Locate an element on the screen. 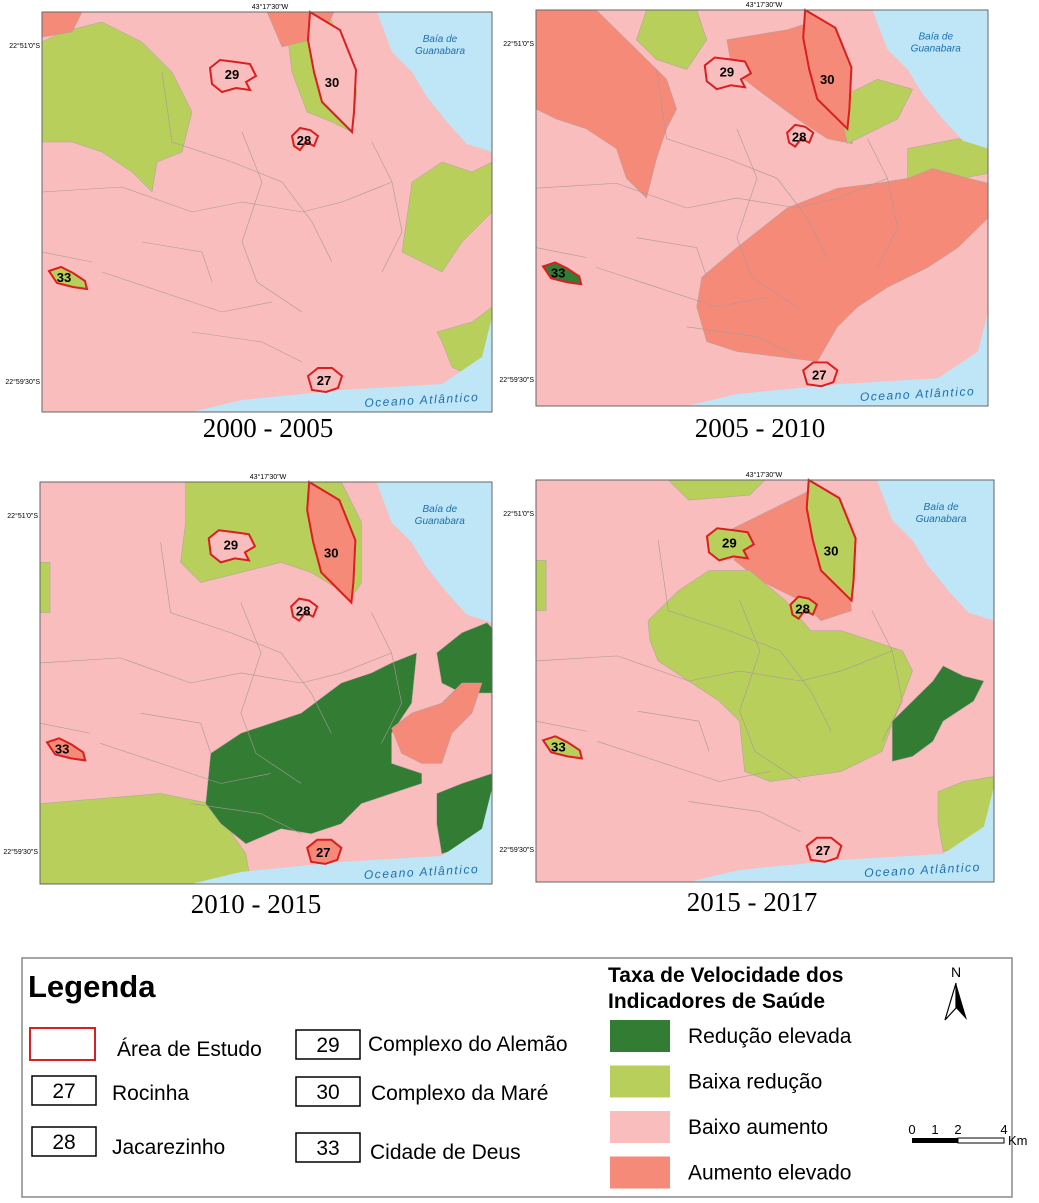 The width and height of the screenshot is (1039, 1203). north-label: N is located at coordinates (956, 972).